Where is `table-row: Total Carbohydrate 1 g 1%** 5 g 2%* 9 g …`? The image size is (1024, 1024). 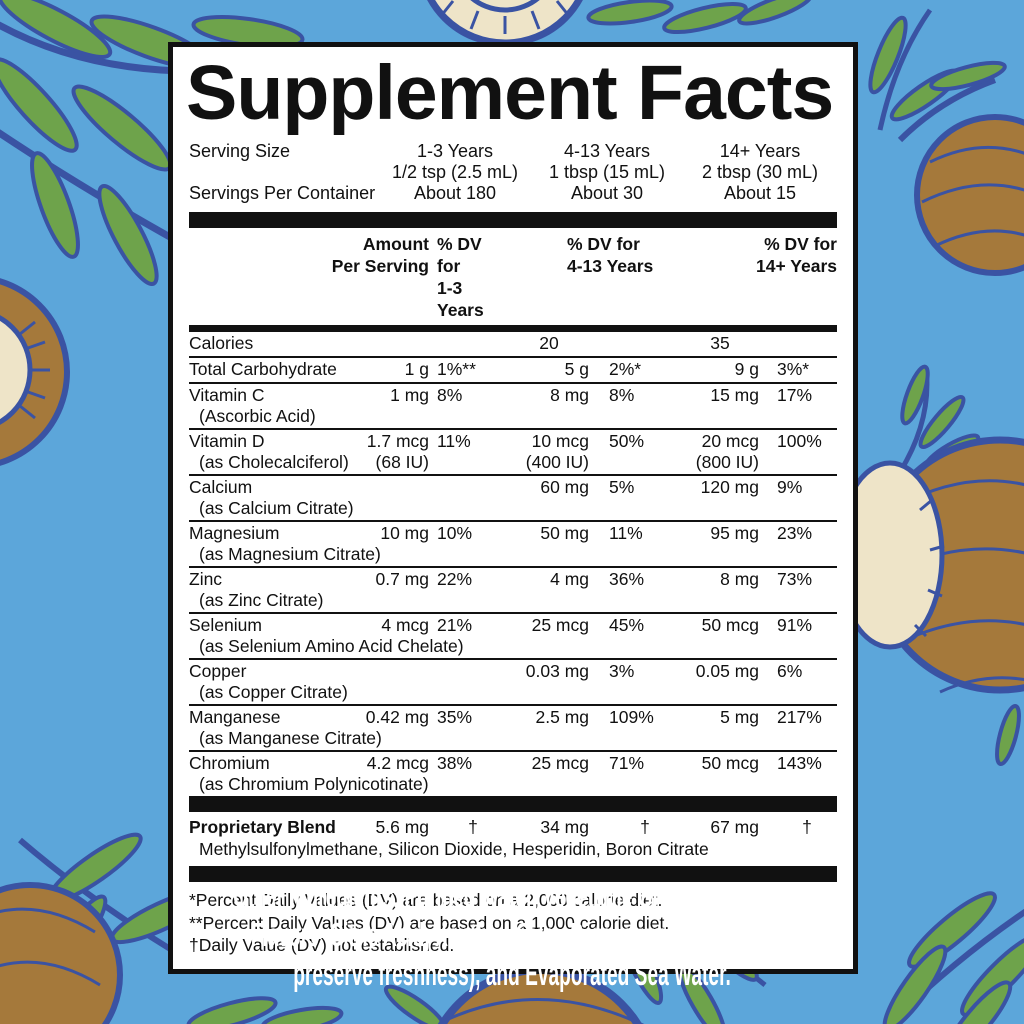 table-row: Total Carbohydrate 1 g 1%** 5 g 2%* 9 g … is located at coordinates (513, 369).